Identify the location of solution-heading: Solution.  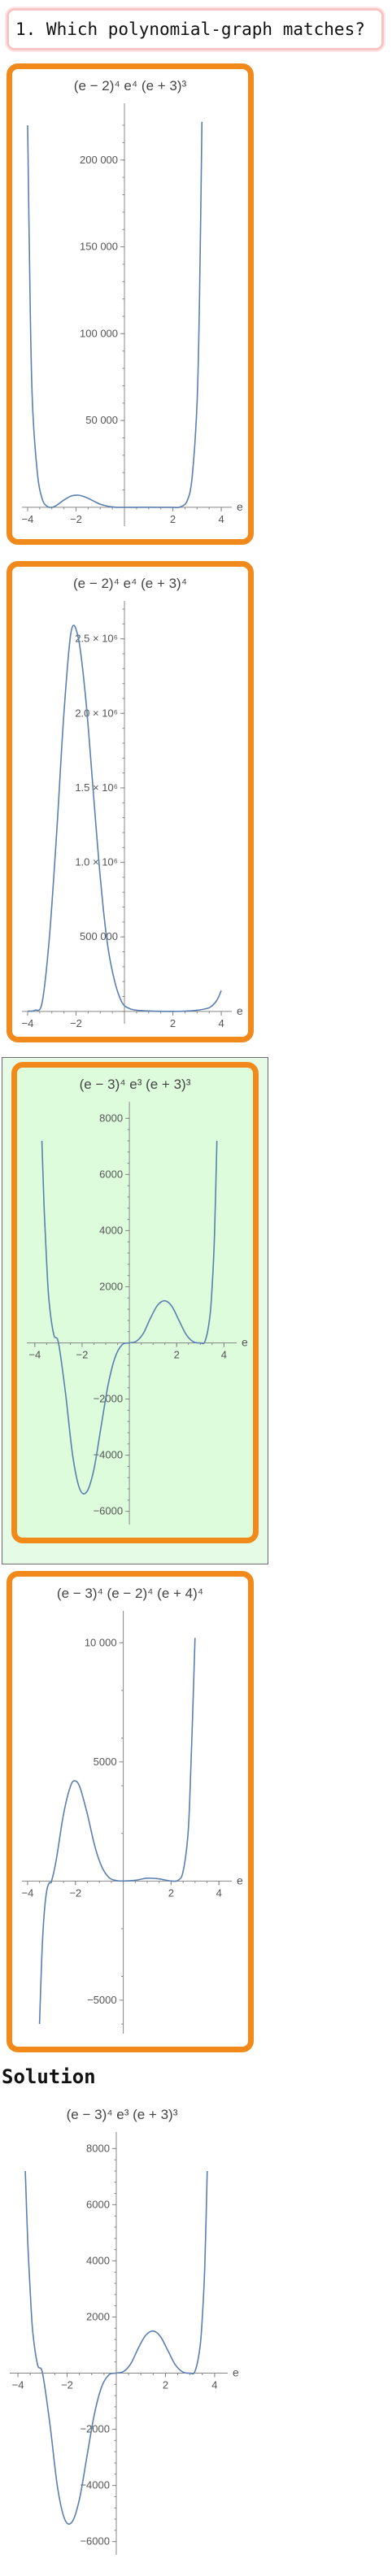
(49, 2077).